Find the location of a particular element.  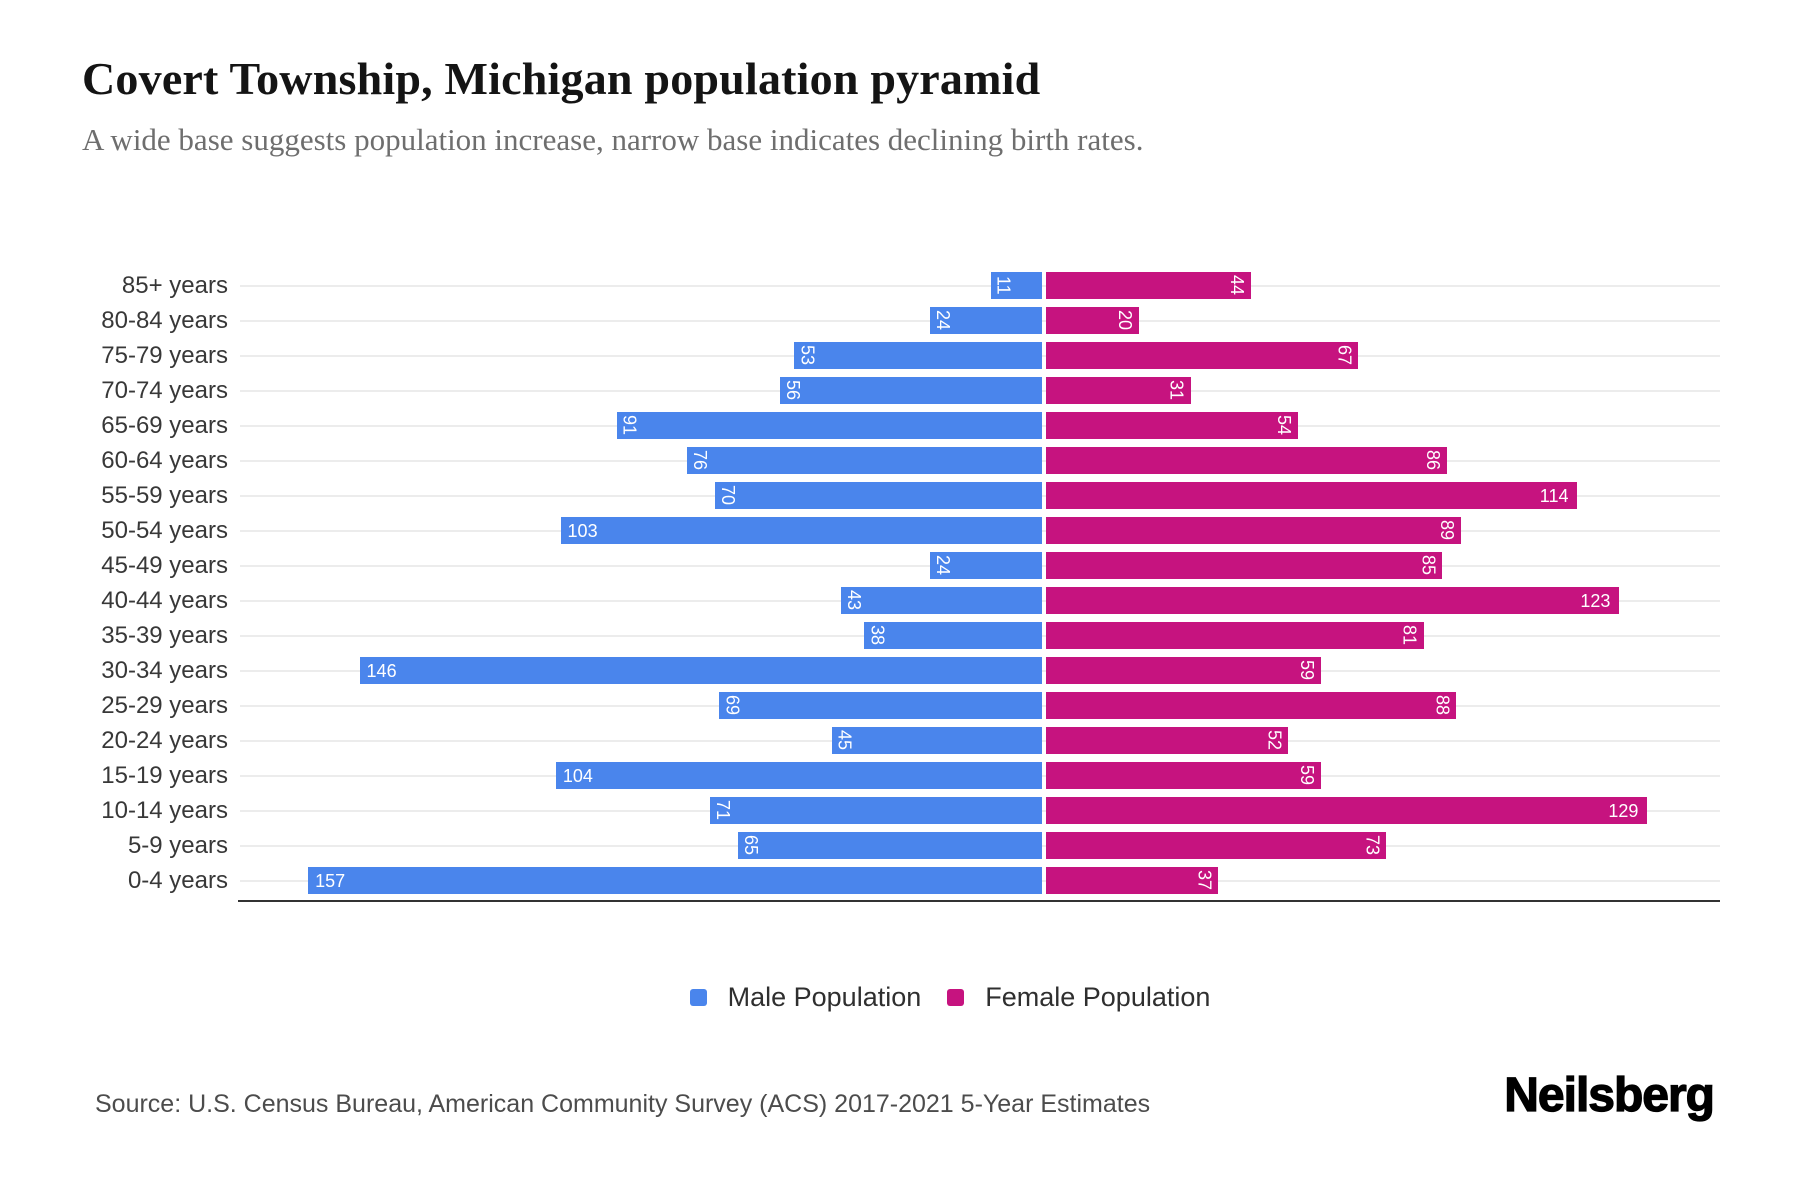

female-bar: 123 is located at coordinates (1333, 600).